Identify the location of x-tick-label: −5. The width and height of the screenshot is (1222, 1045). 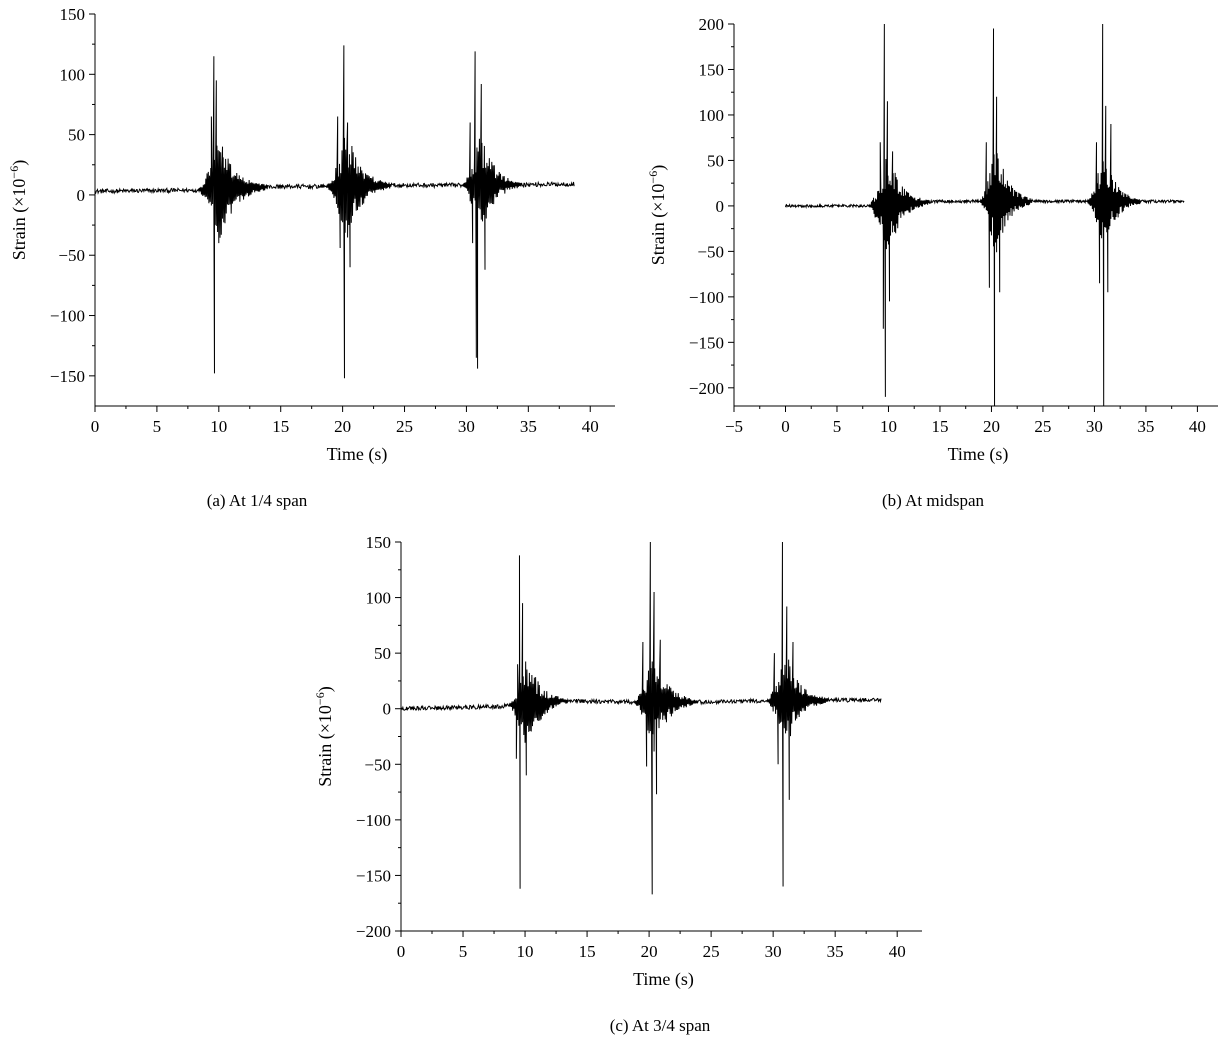
(734, 426).